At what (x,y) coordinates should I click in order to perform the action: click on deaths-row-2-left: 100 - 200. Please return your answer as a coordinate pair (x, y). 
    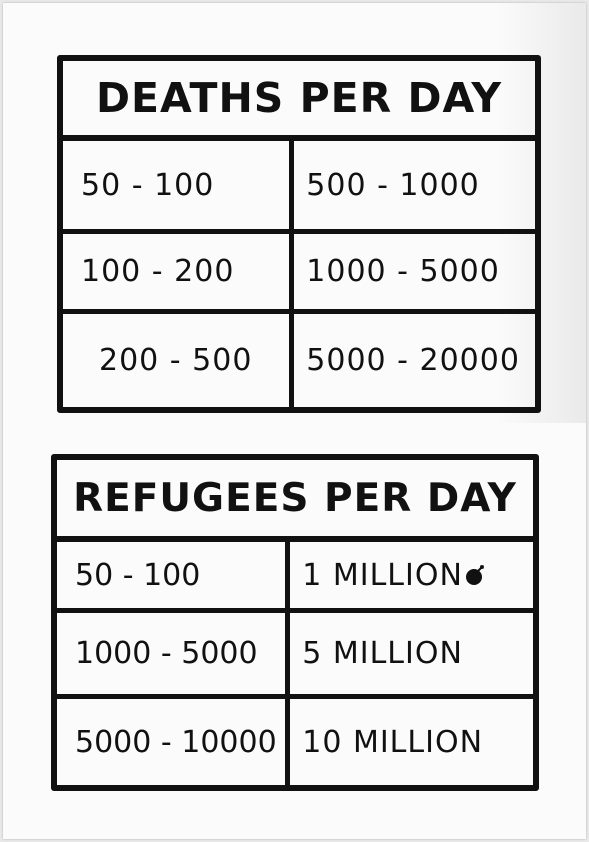
    Looking at the image, I should click on (179, 269).